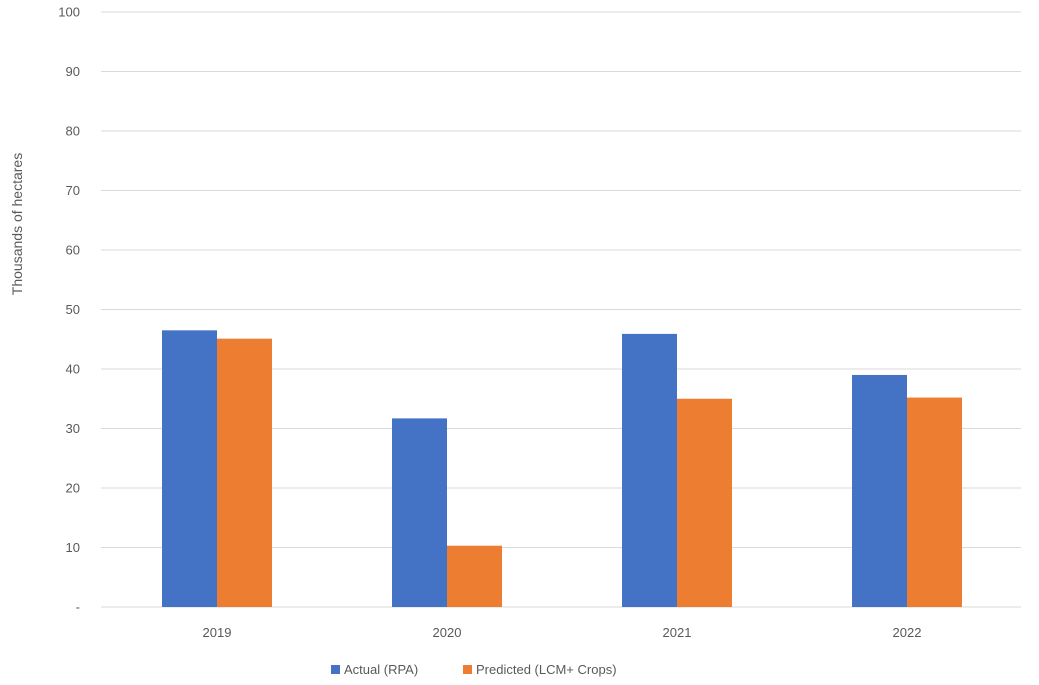 This screenshot has height=685, width=1039. Describe the element at coordinates (73, 369) in the screenshot. I see `y-tick-label: 40` at that location.